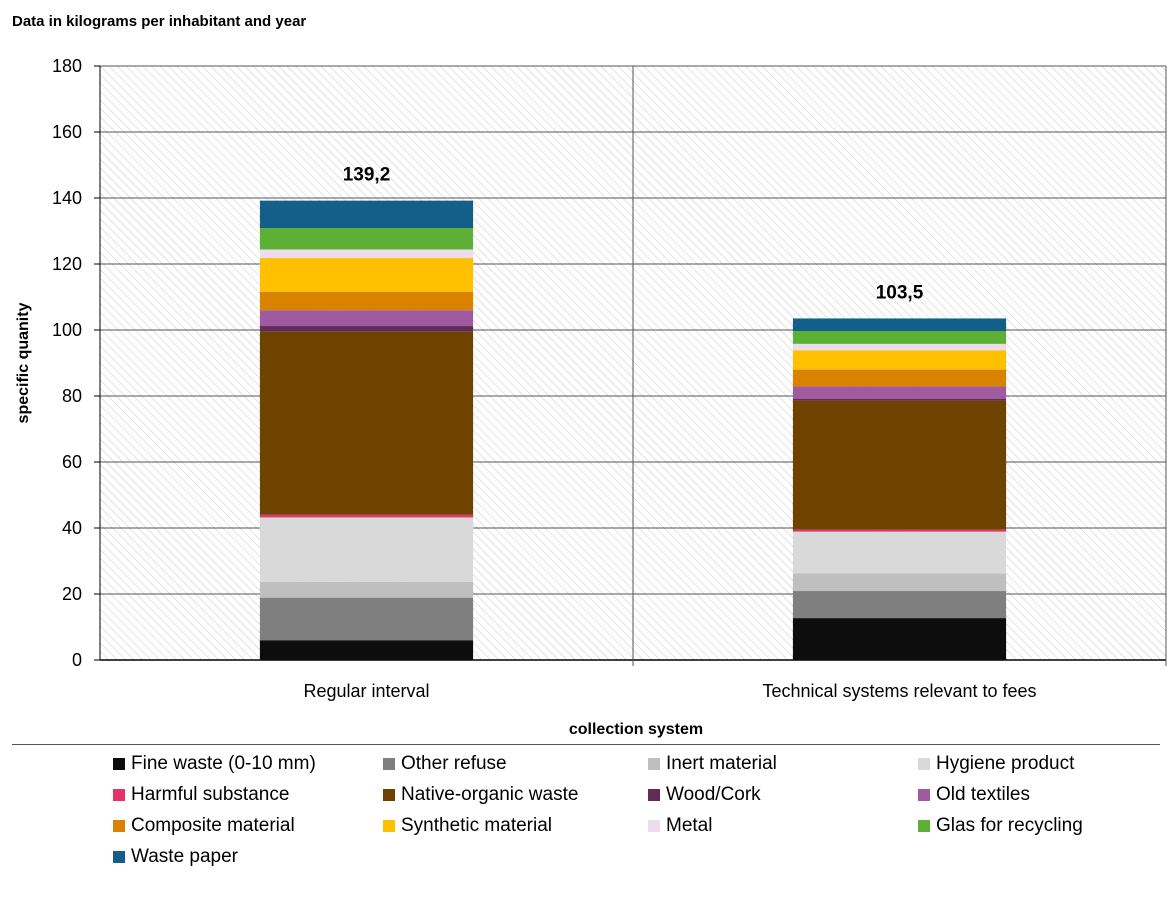  What do you see at coordinates (783, 795) in the screenshot?
I see `legend-item: Wood/Cork` at bounding box center [783, 795].